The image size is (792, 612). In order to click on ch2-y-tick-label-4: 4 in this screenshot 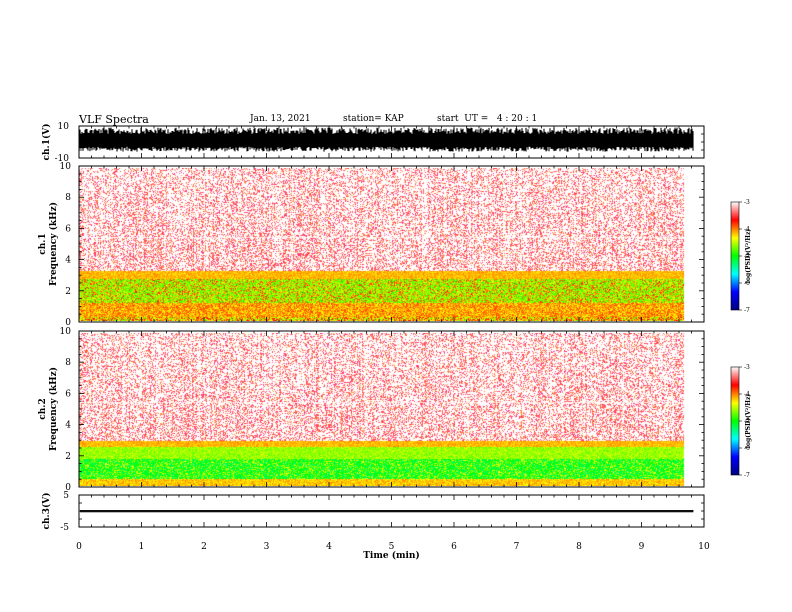, I will do `click(68, 426)`.